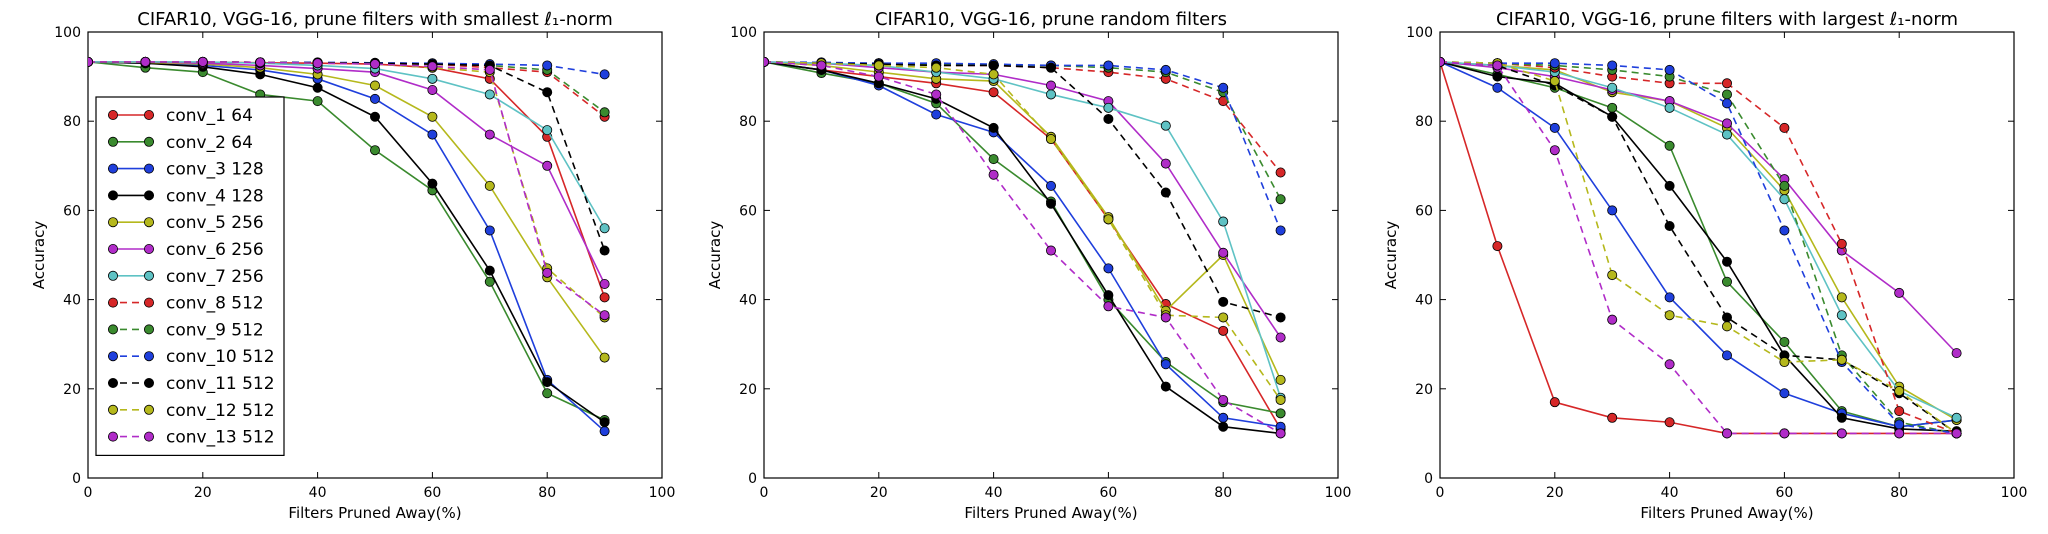 This screenshot has height=534, width=2048. I want to click on y-tick-label: 100, so click(1419, 33).